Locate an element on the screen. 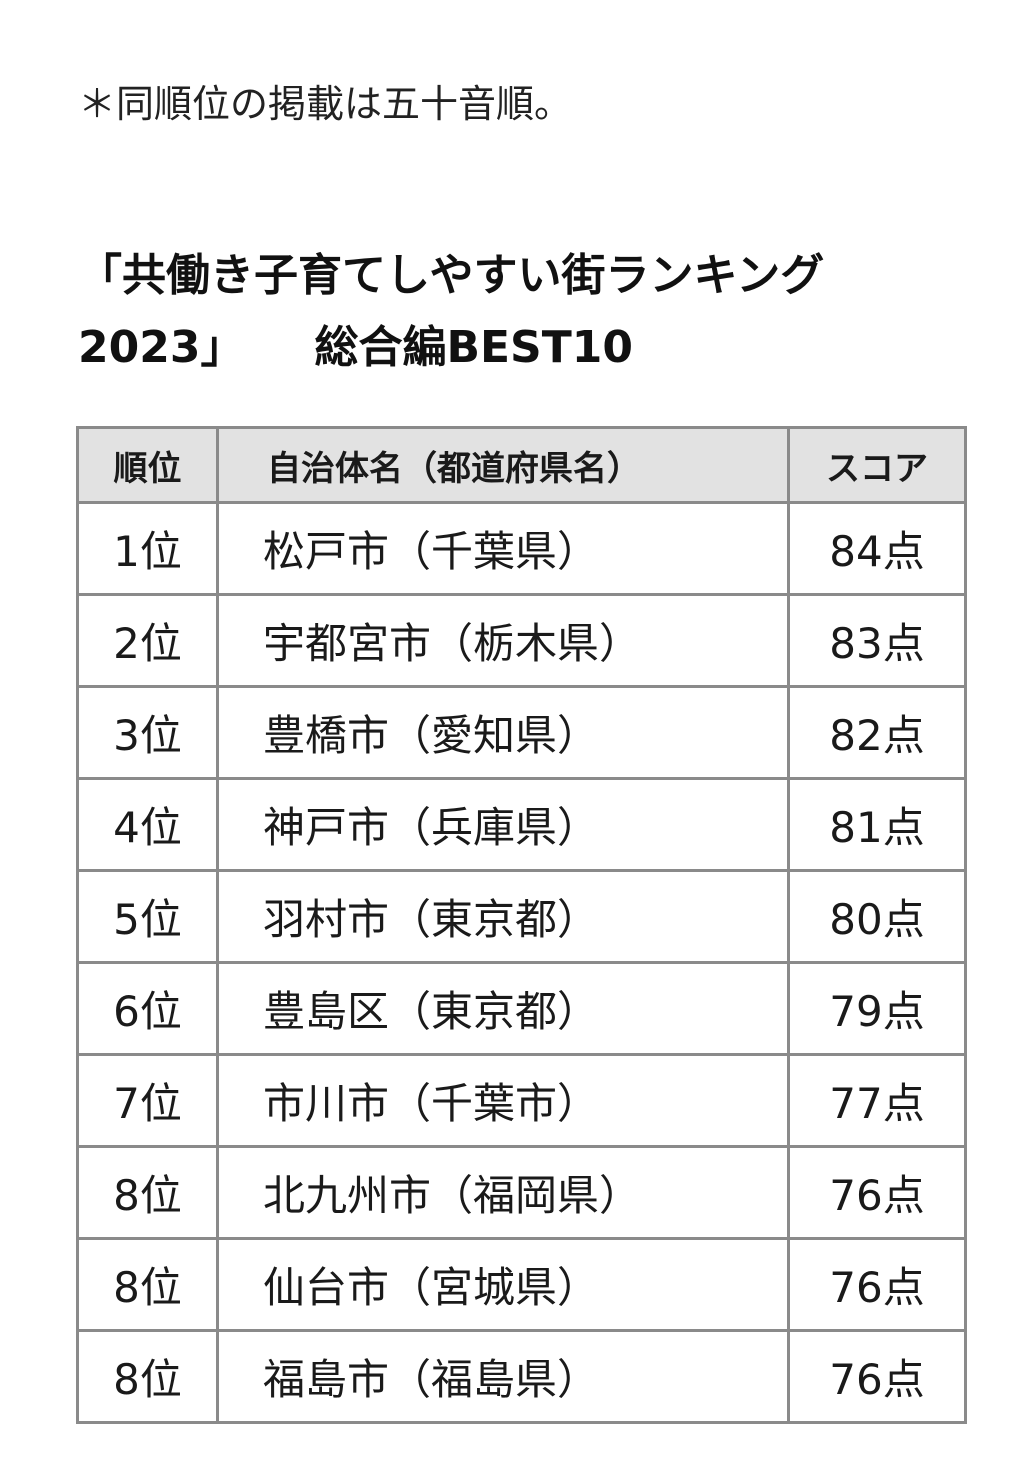 The image size is (1018, 1482). municipality-cell: 松戸市（千葉県） is located at coordinates (503, 548).